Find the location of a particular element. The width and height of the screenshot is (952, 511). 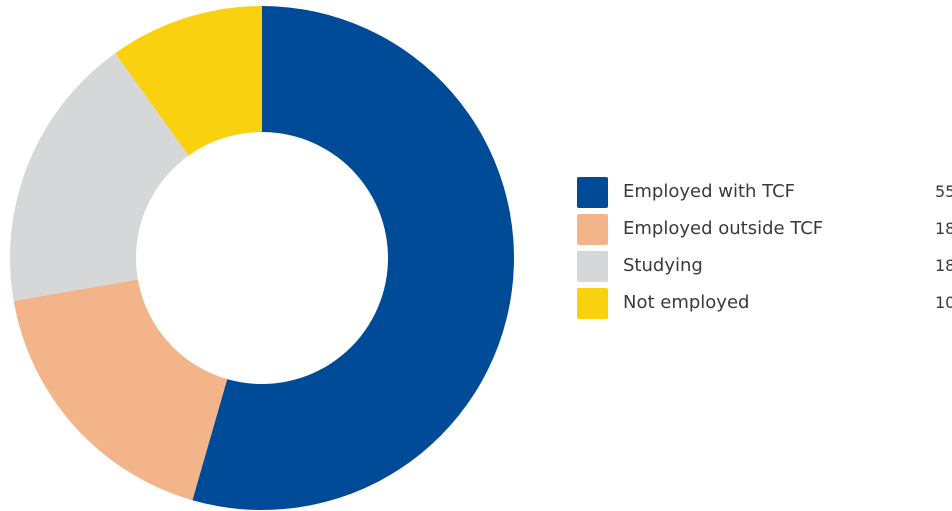

legend-item-employed-with-tcf: Employed with TCF 55% is located at coordinates (764, 192).